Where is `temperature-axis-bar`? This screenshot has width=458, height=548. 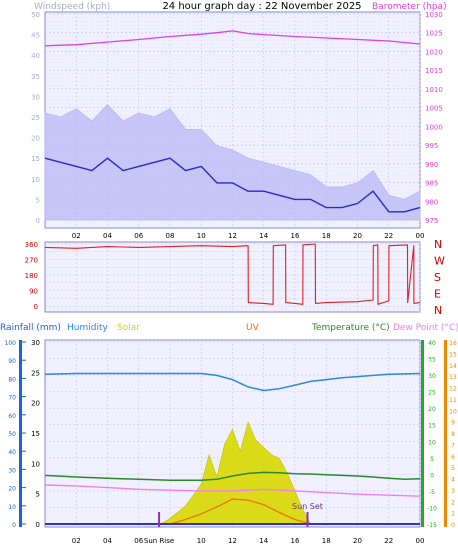 temperature-axis-bar is located at coordinates (422, 433).